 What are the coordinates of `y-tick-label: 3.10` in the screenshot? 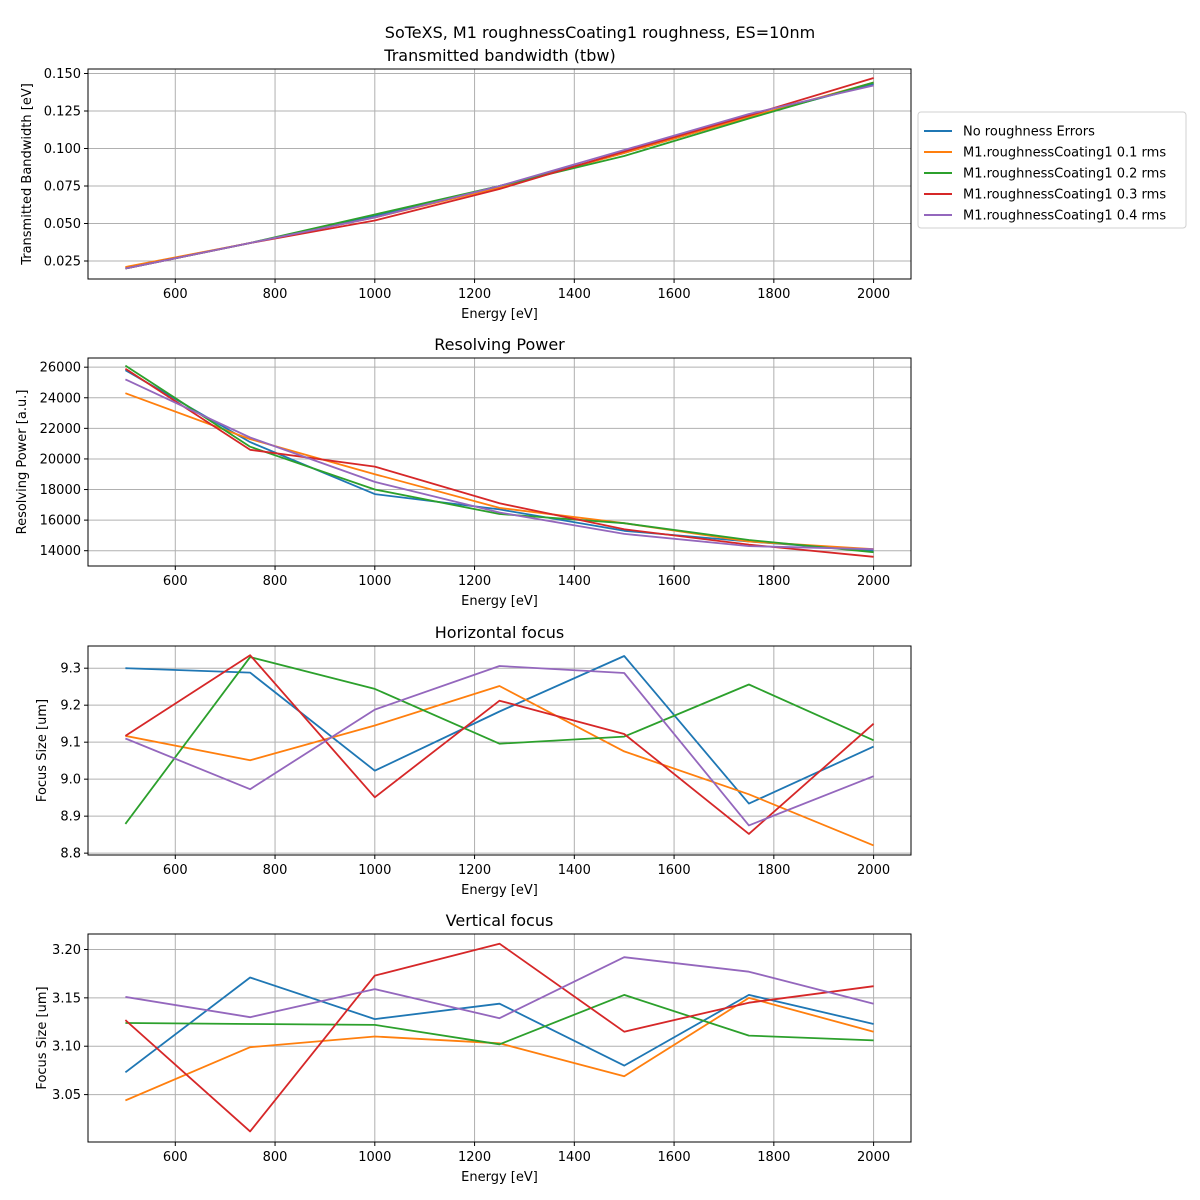 It's located at (66, 1047).